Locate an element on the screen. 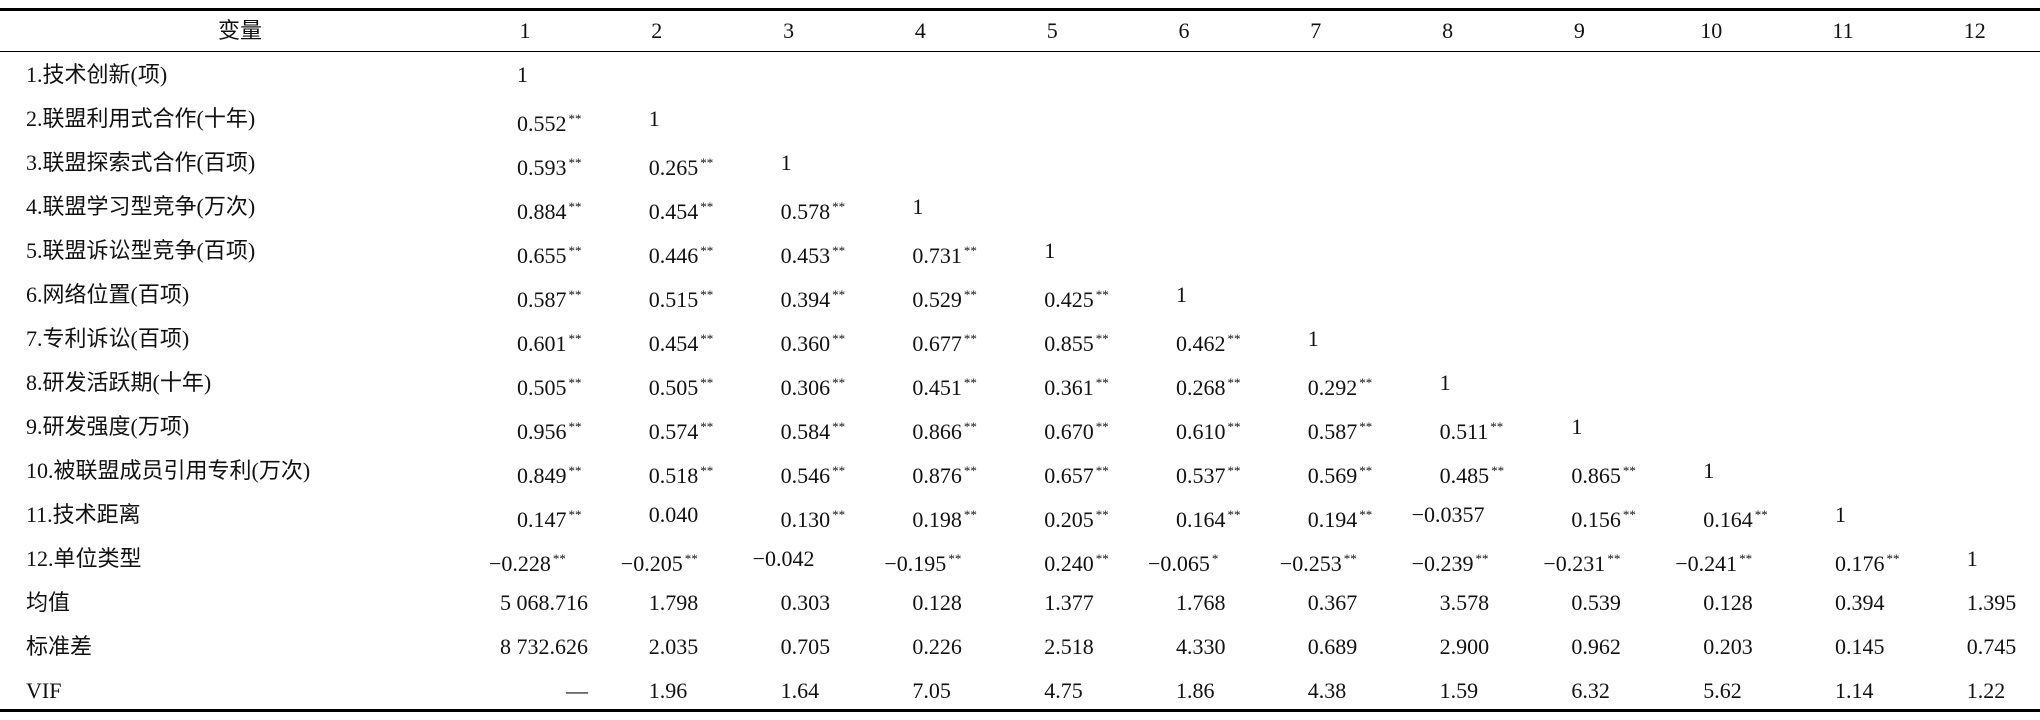 The height and width of the screenshot is (720, 2040). cell: −0.205 ** is located at coordinates (659, 561).